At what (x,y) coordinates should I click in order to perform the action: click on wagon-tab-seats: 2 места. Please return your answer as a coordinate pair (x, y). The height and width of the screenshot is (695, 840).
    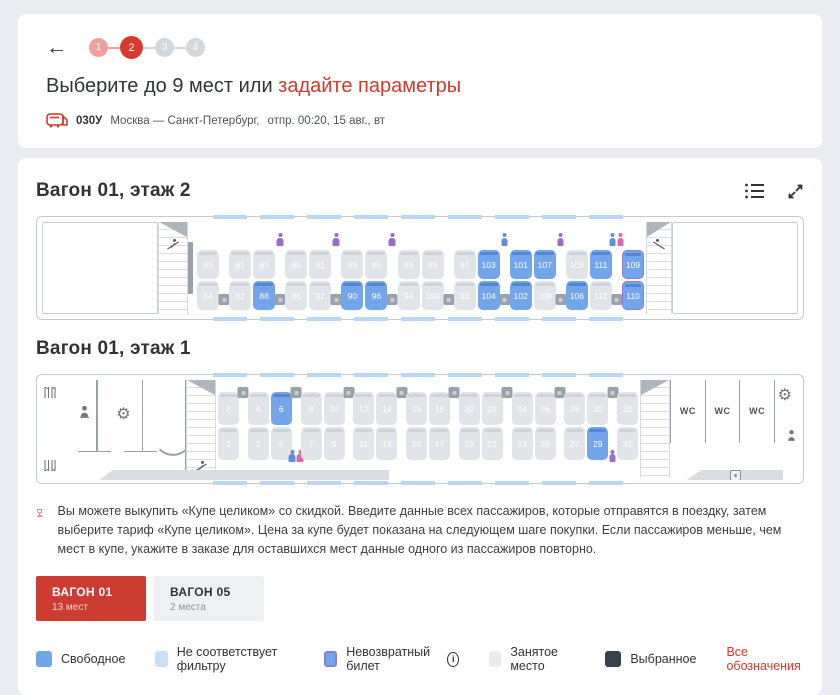
    Looking at the image, I should click on (188, 608).